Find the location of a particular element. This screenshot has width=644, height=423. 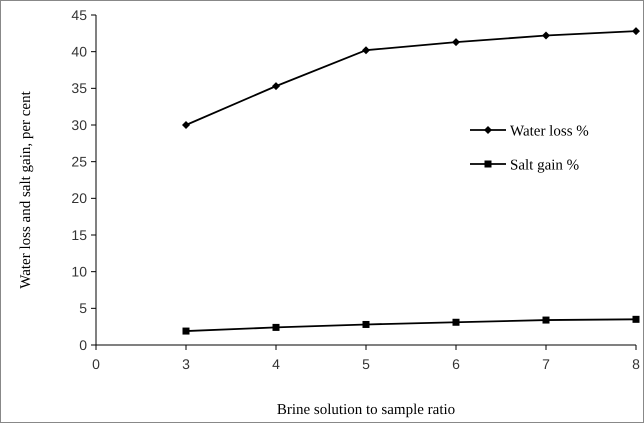

x-tick-label: 3 is located at coordinates (186, 364).